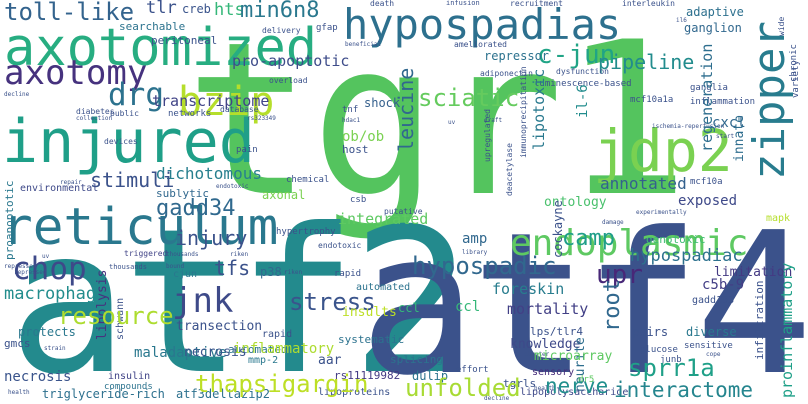 The image size is (808, 404). Describe the element at coordinates (663, 151) in the screenshot. I see `word-jdp2: jdp2` at that location.